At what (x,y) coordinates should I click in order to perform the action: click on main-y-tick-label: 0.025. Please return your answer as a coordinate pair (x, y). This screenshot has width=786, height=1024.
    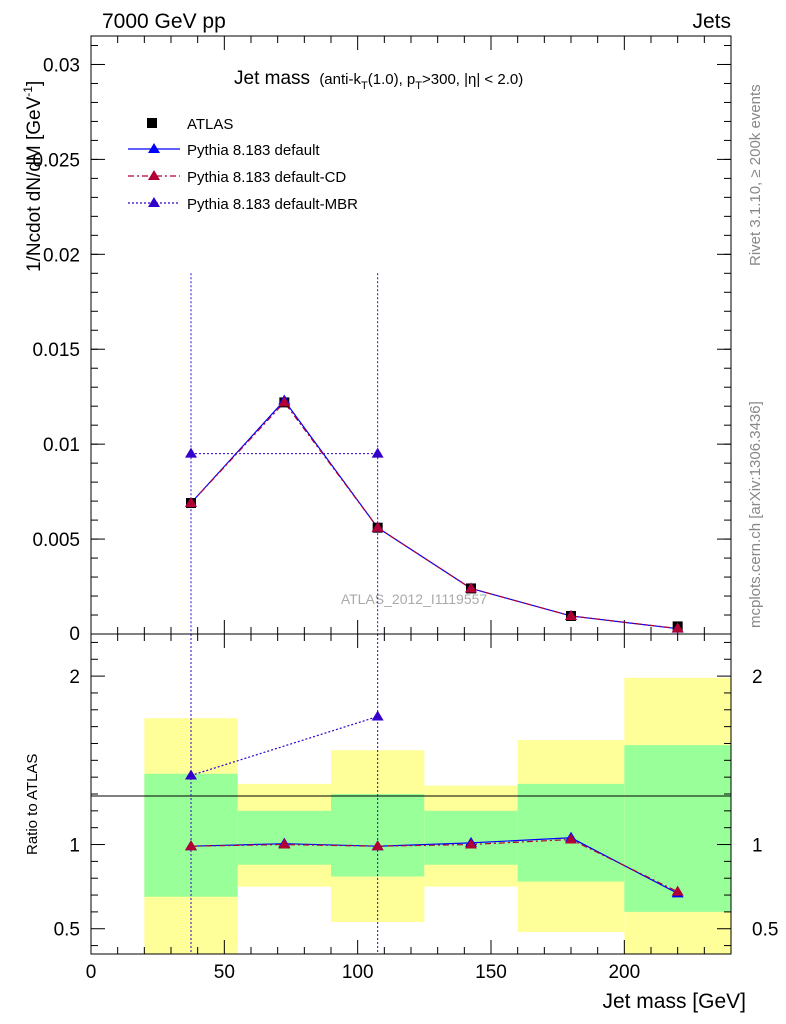
    Looking at the image, I should click on (56, 160).